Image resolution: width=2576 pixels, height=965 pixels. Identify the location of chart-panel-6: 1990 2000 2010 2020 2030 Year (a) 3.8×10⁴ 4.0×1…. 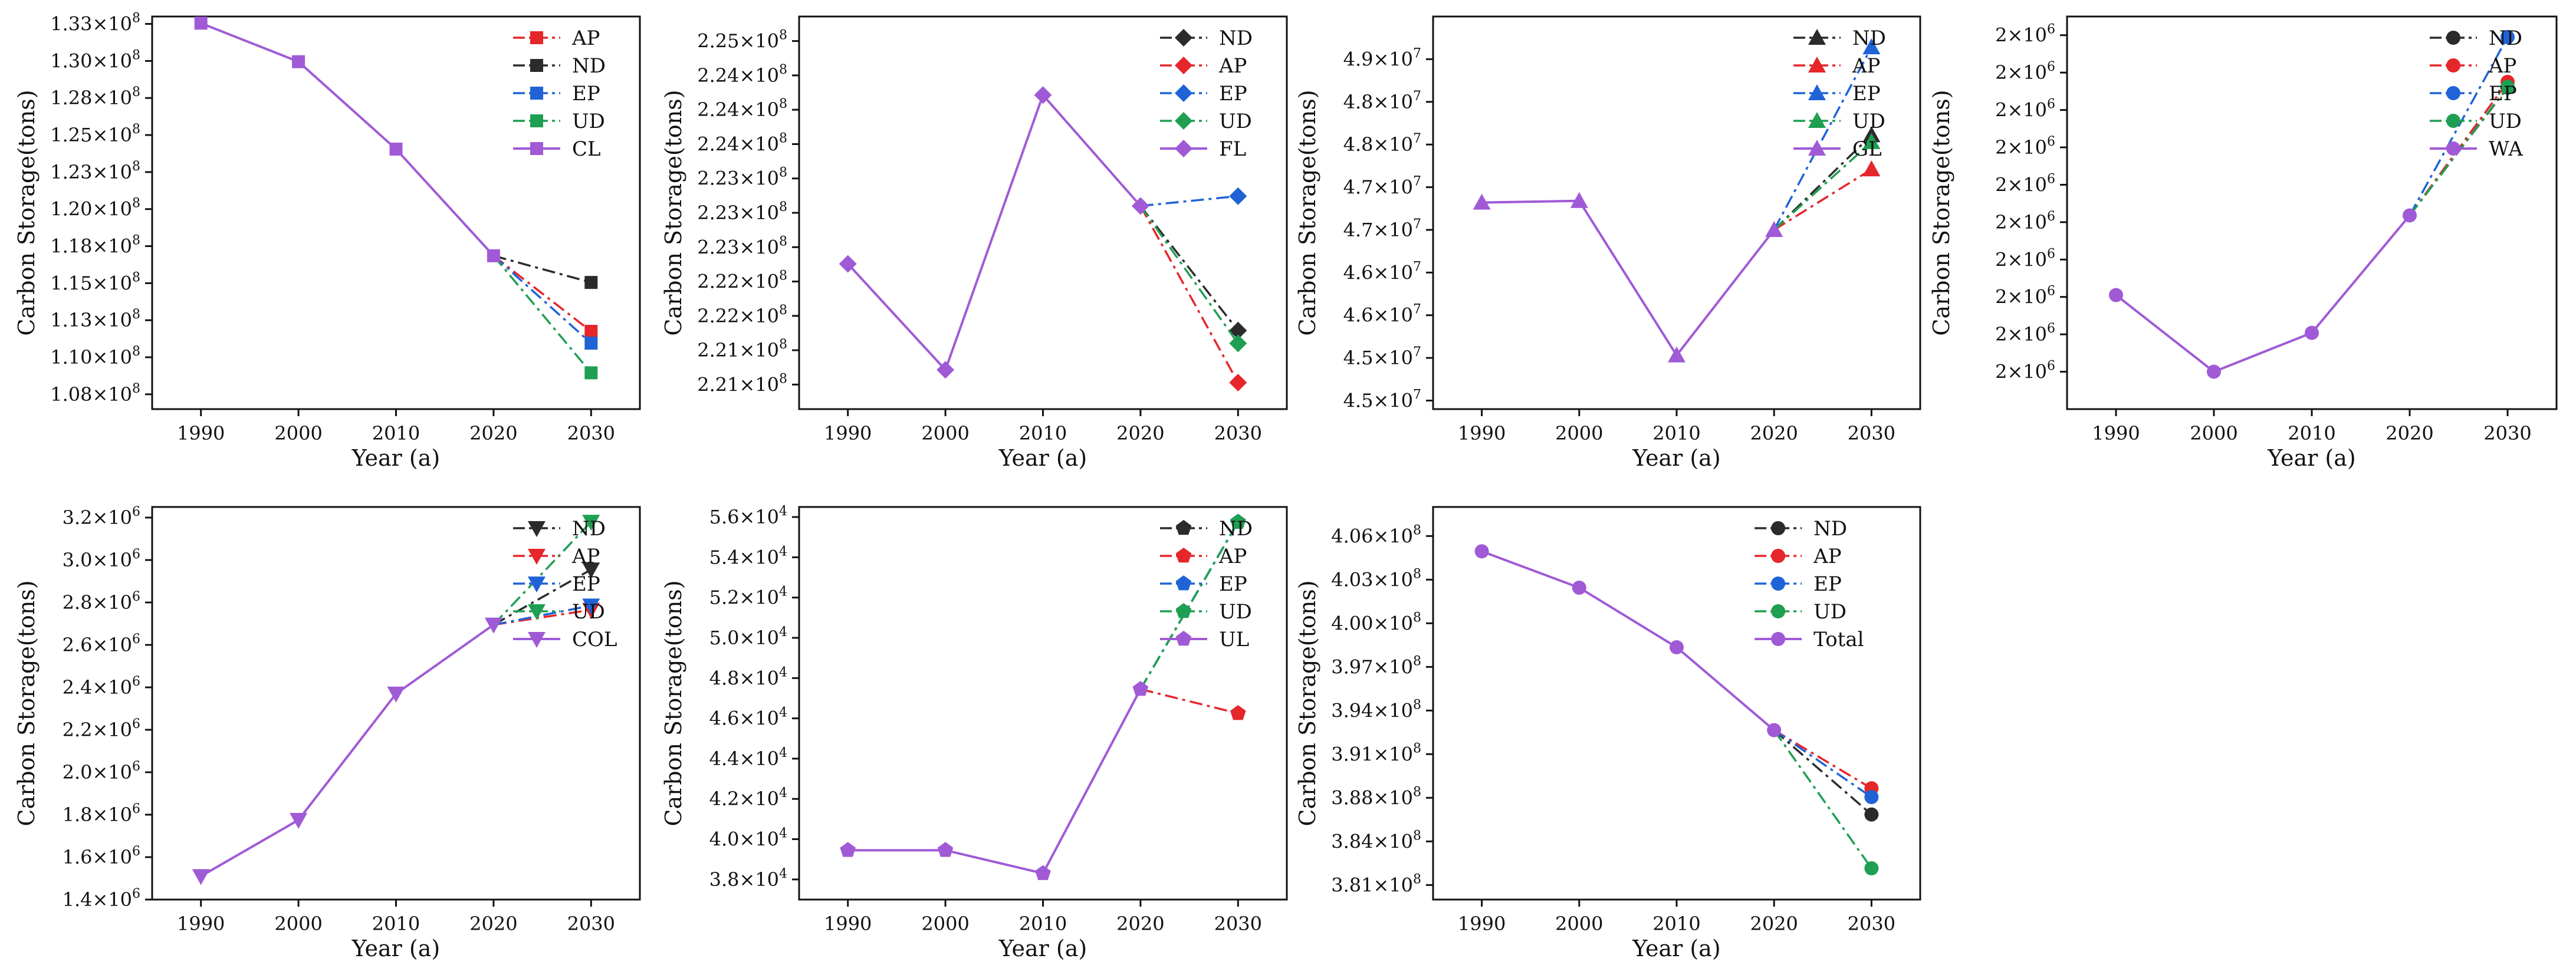
(974, 732).